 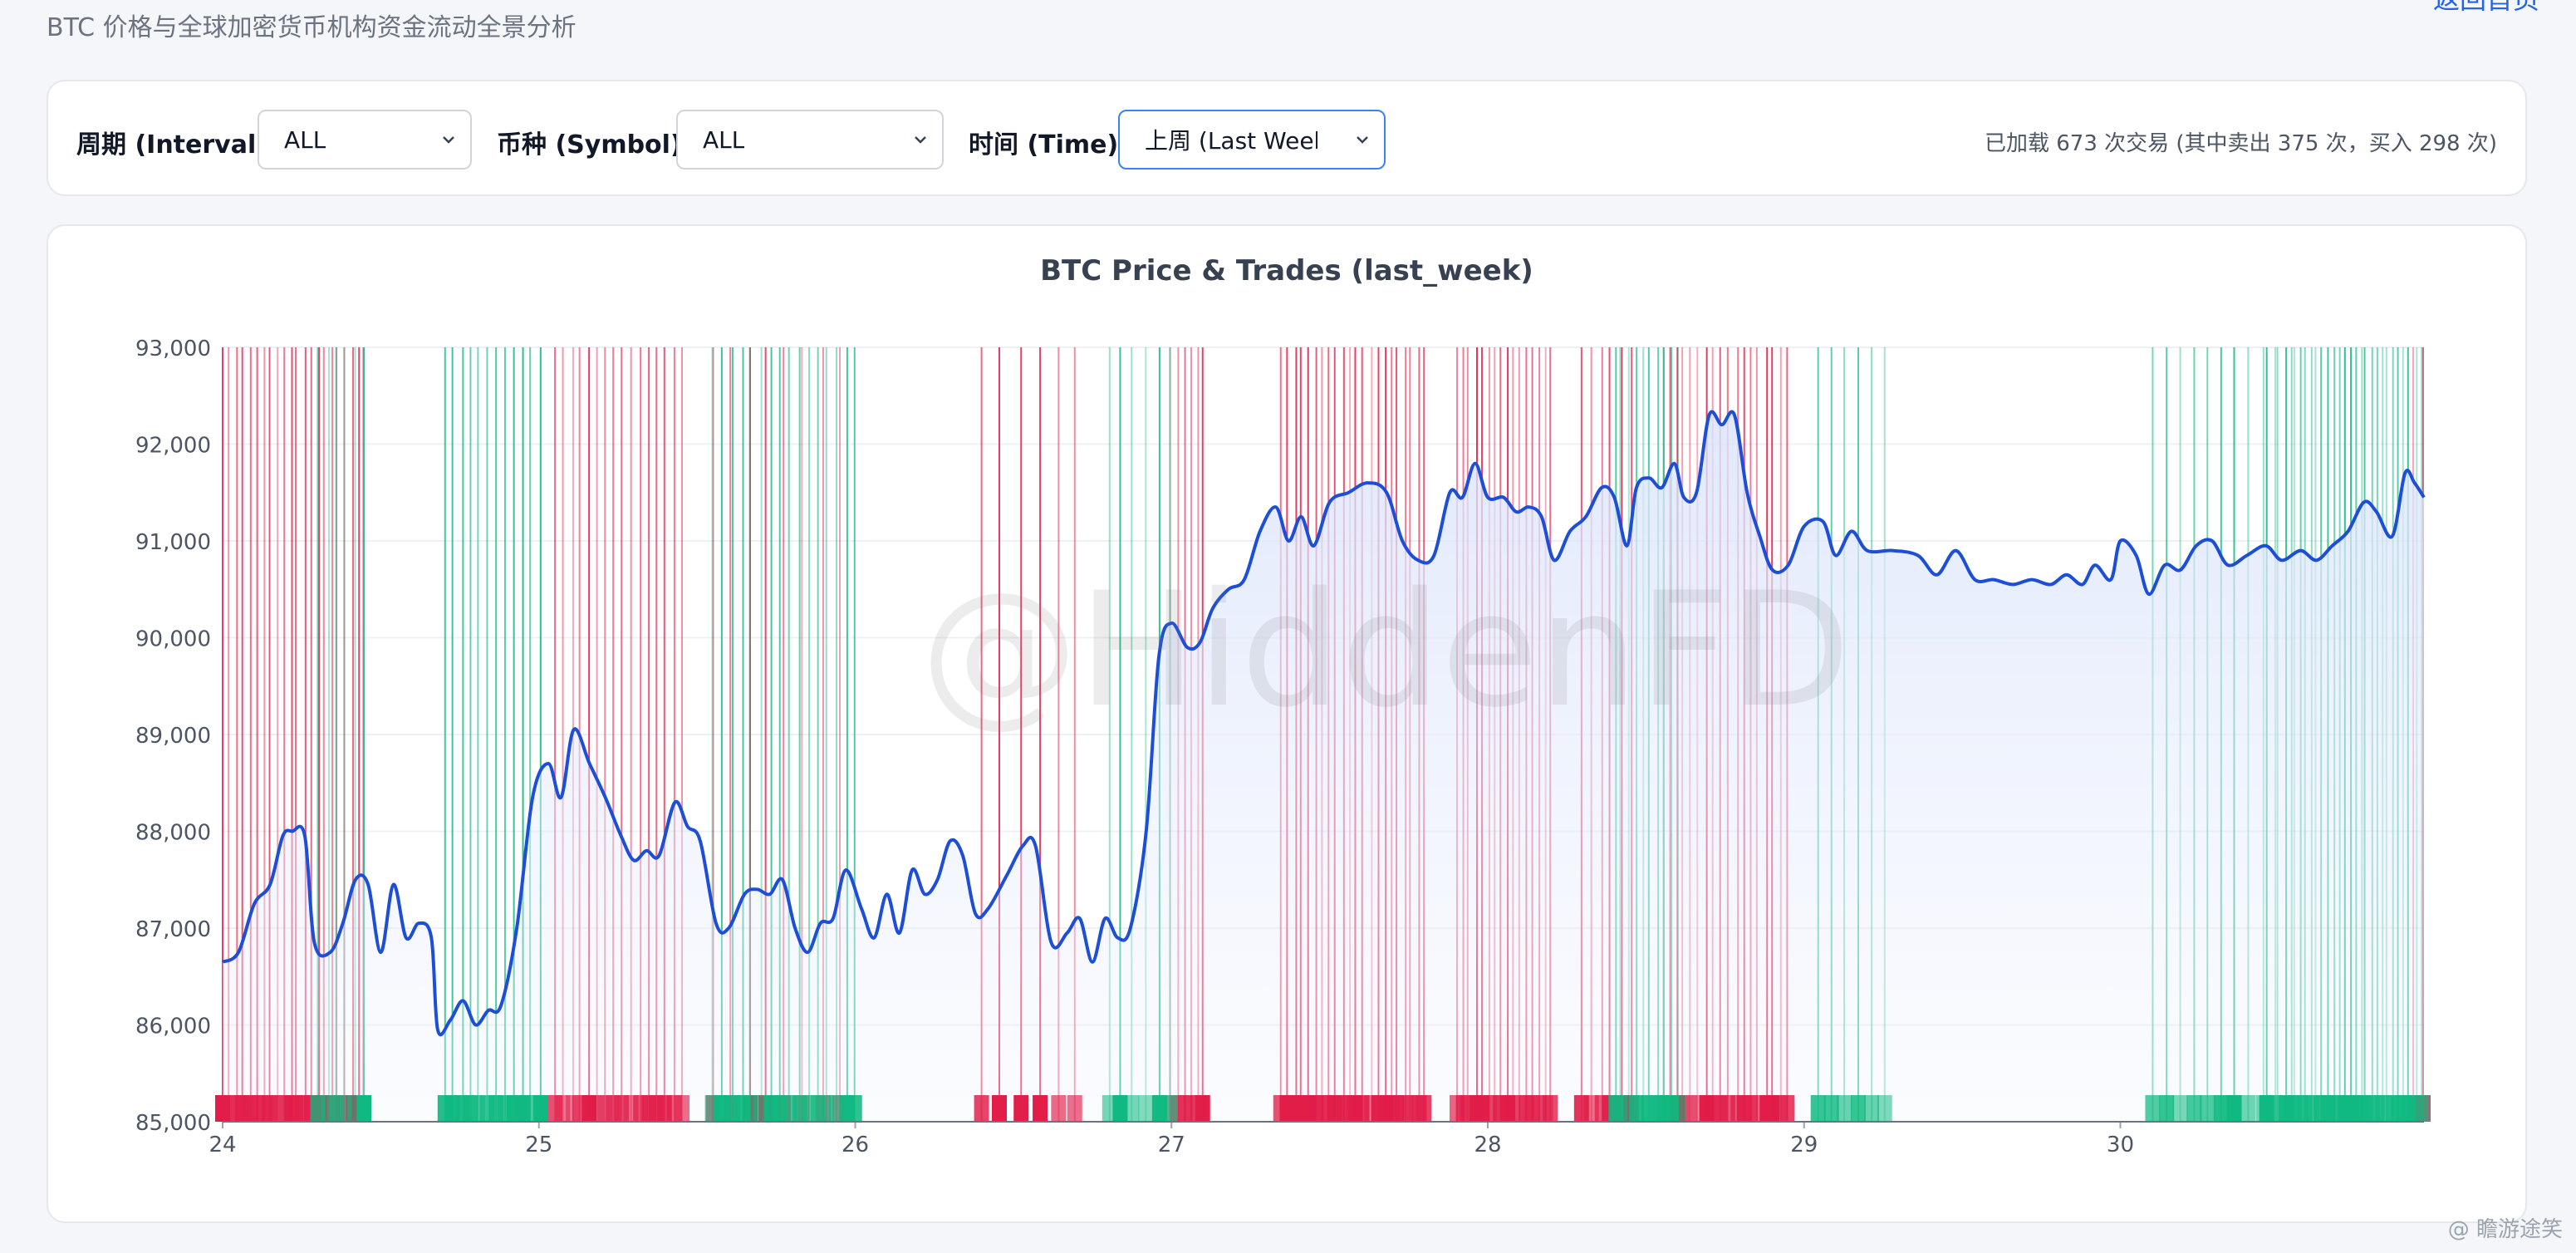 I want to click on y-tick-label: 90,000, so click(x=173, y=639).